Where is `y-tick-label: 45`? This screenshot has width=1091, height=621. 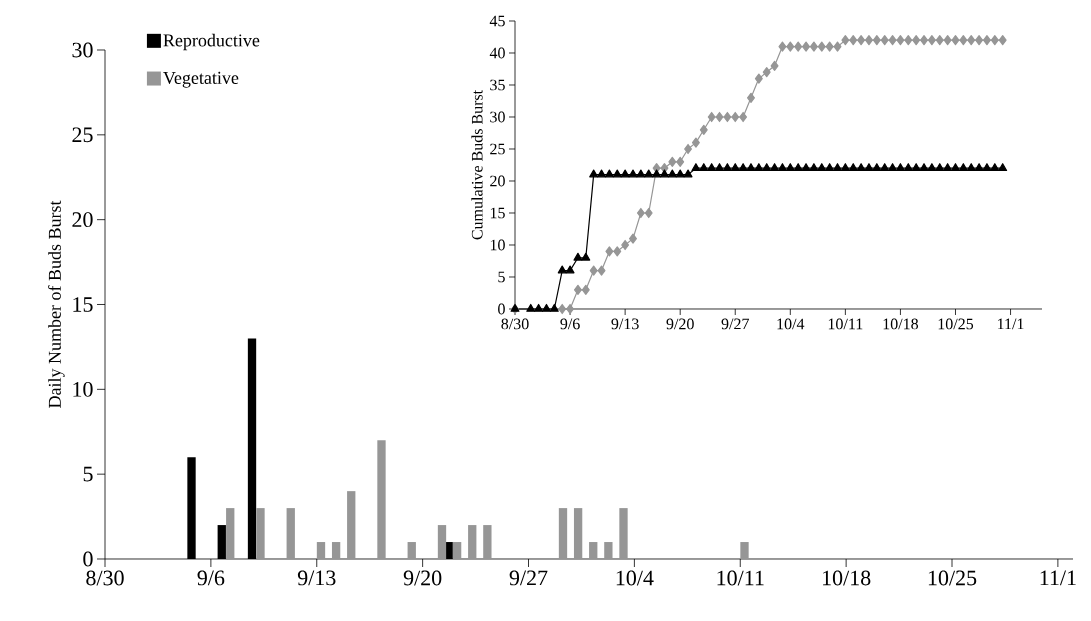
y-tick-label: 45 is located at coordinates (497, 21).